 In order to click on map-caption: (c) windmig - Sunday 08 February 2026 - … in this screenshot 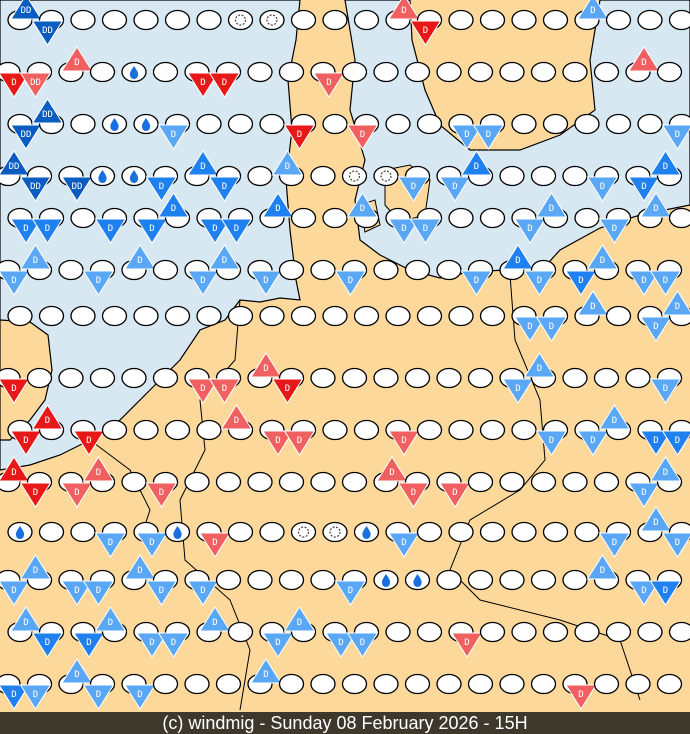, I will do `click(345, 723)`.